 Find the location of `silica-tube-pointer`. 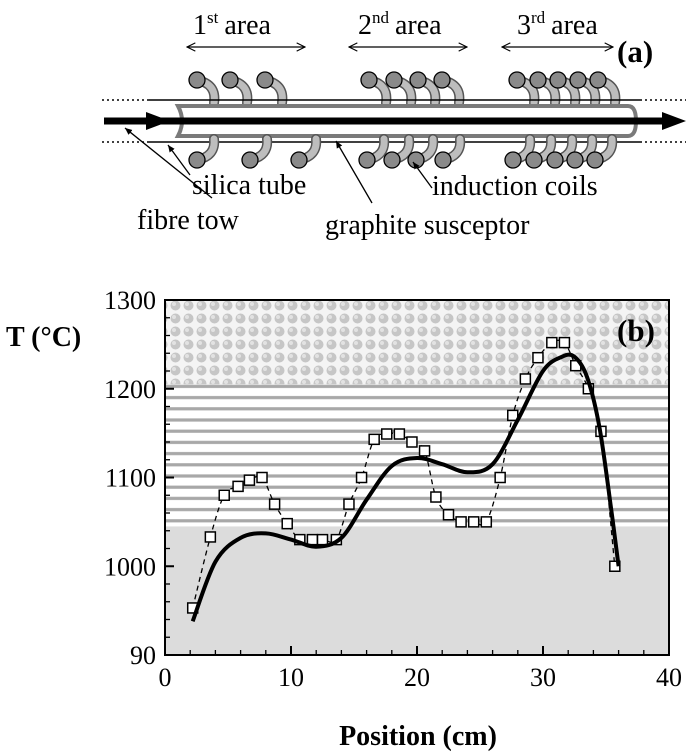

silica-tube-pointer is located at coordinates (179, 160).